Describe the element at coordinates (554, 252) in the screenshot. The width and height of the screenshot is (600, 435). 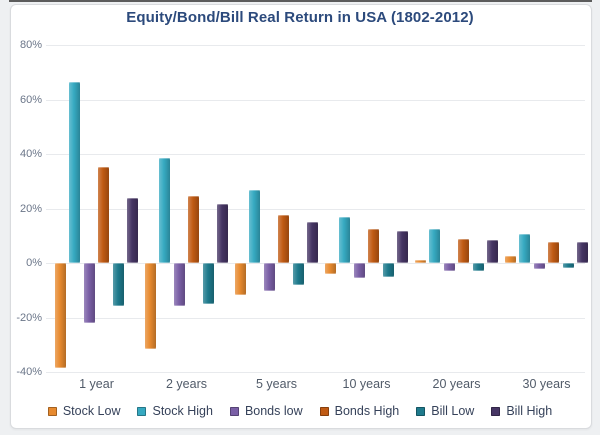
I see `bar-bonds-high-30-years` at that location.